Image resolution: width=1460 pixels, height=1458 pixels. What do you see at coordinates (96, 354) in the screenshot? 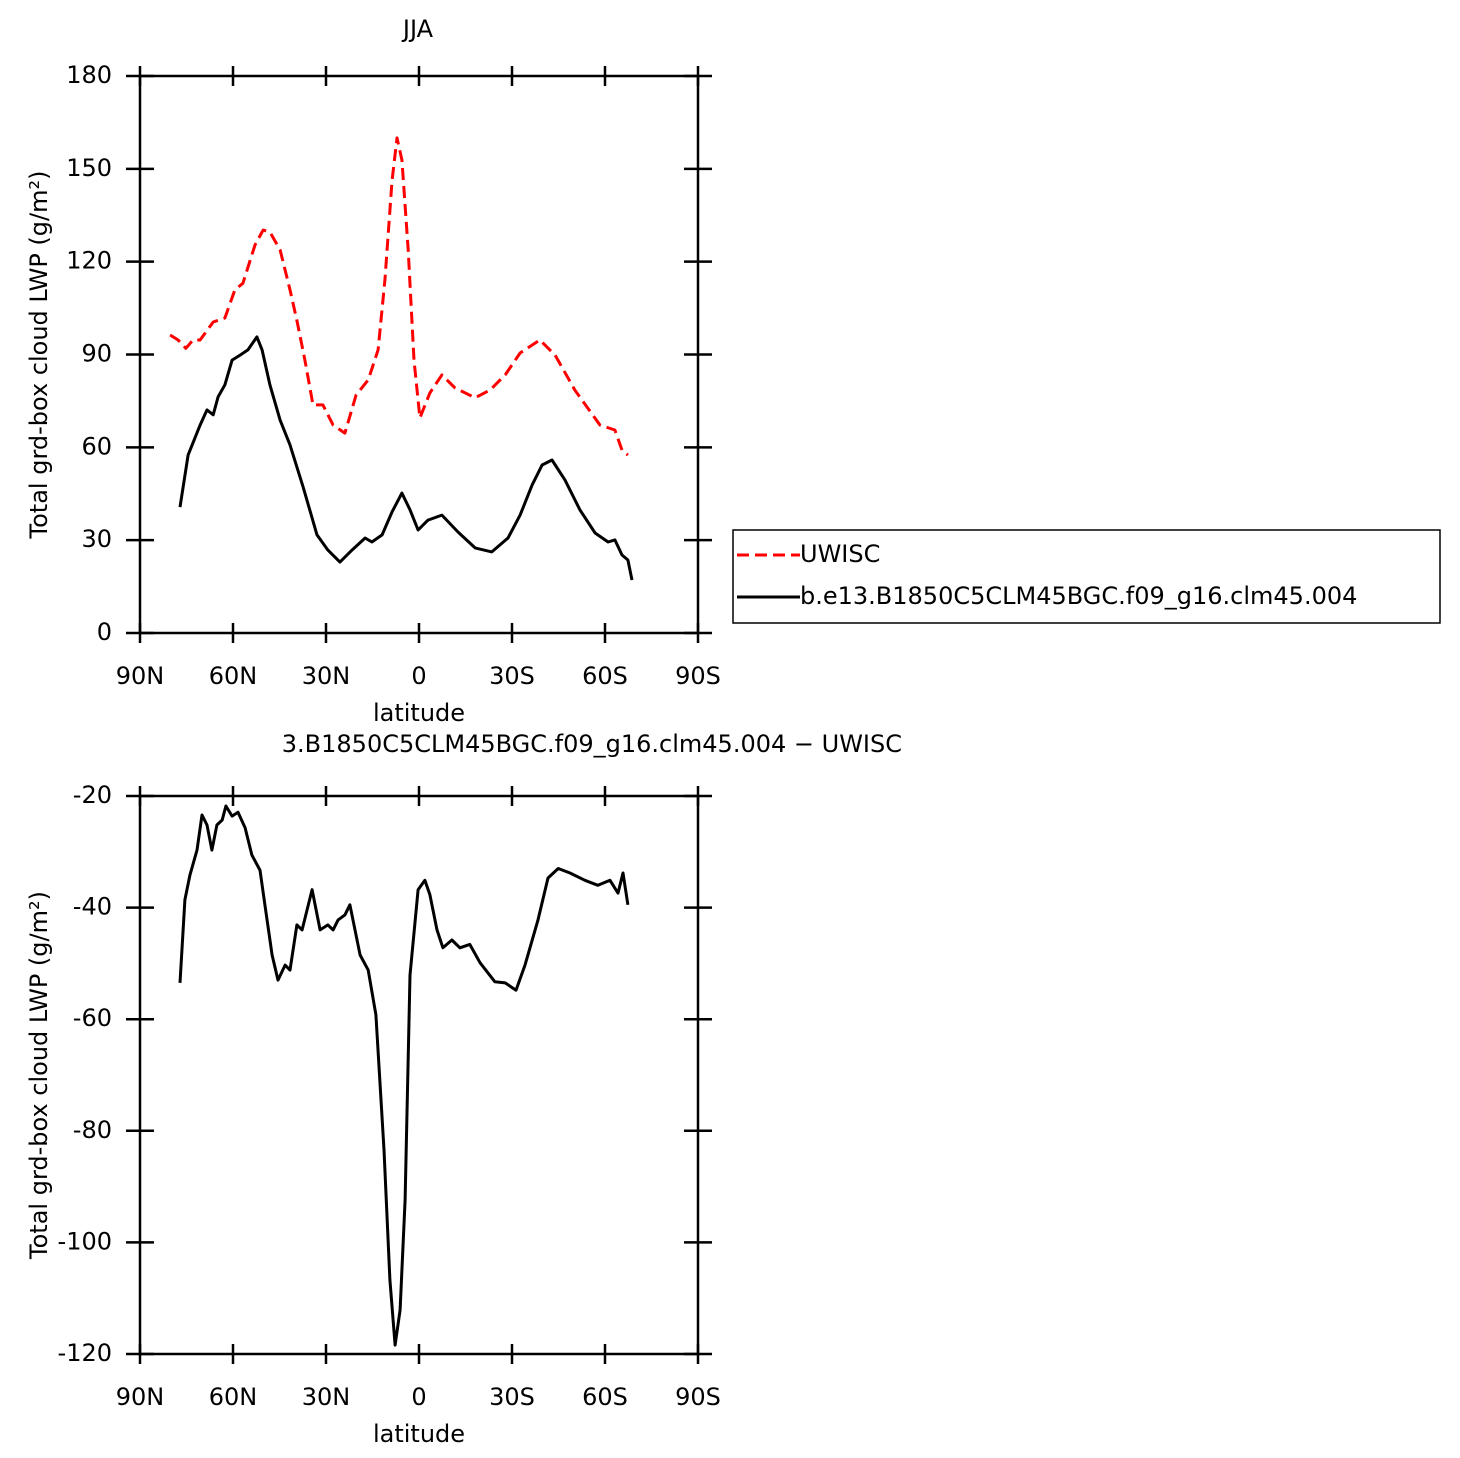
I see `y-tick-label: 90` at bounding box center [96, 354].